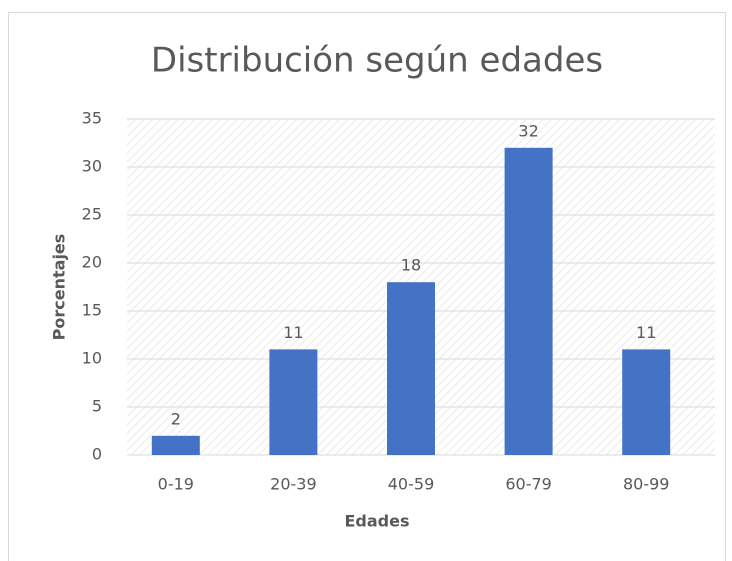  What do you see at coordinates (59, 287) in the screenshot?
I see `y-axis-label: Porcentajes` at bounding box center [59, 287].